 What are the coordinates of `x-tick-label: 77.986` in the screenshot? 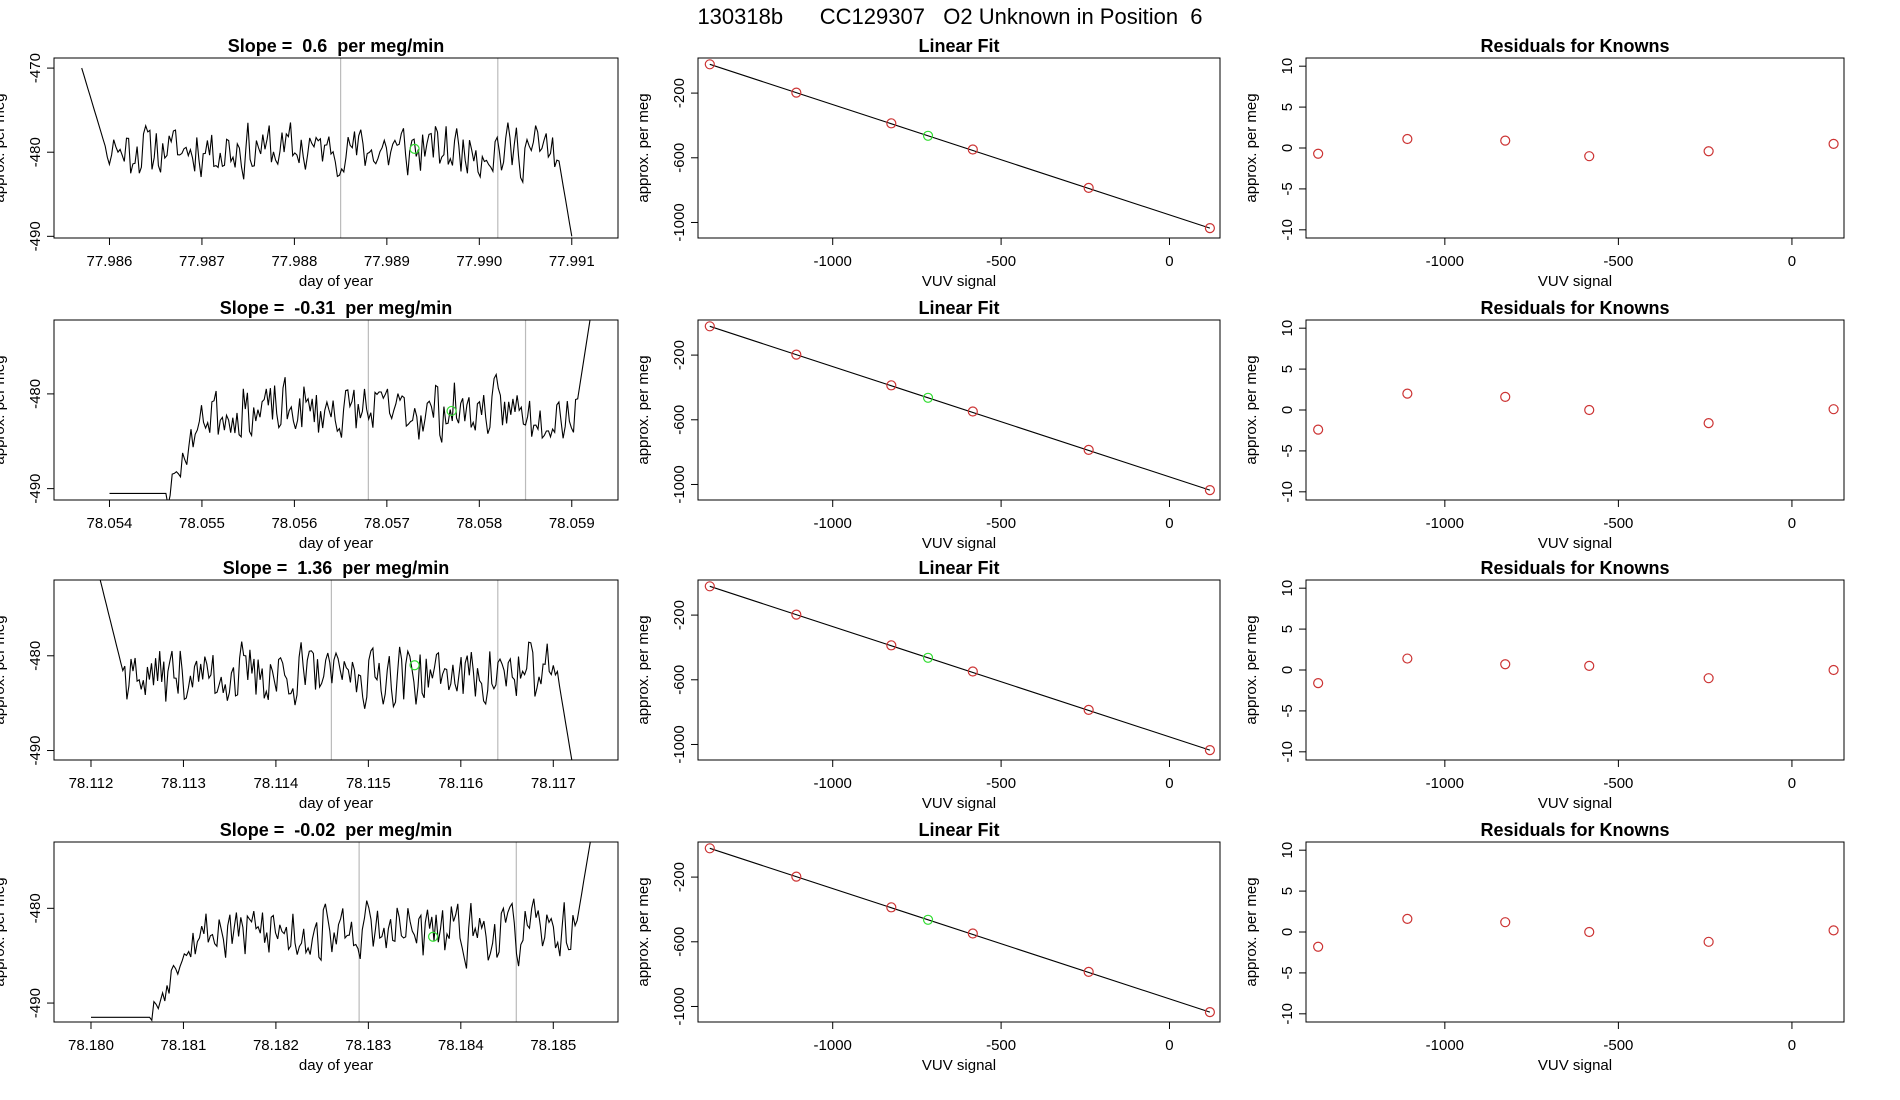 It's located at (110, 261).